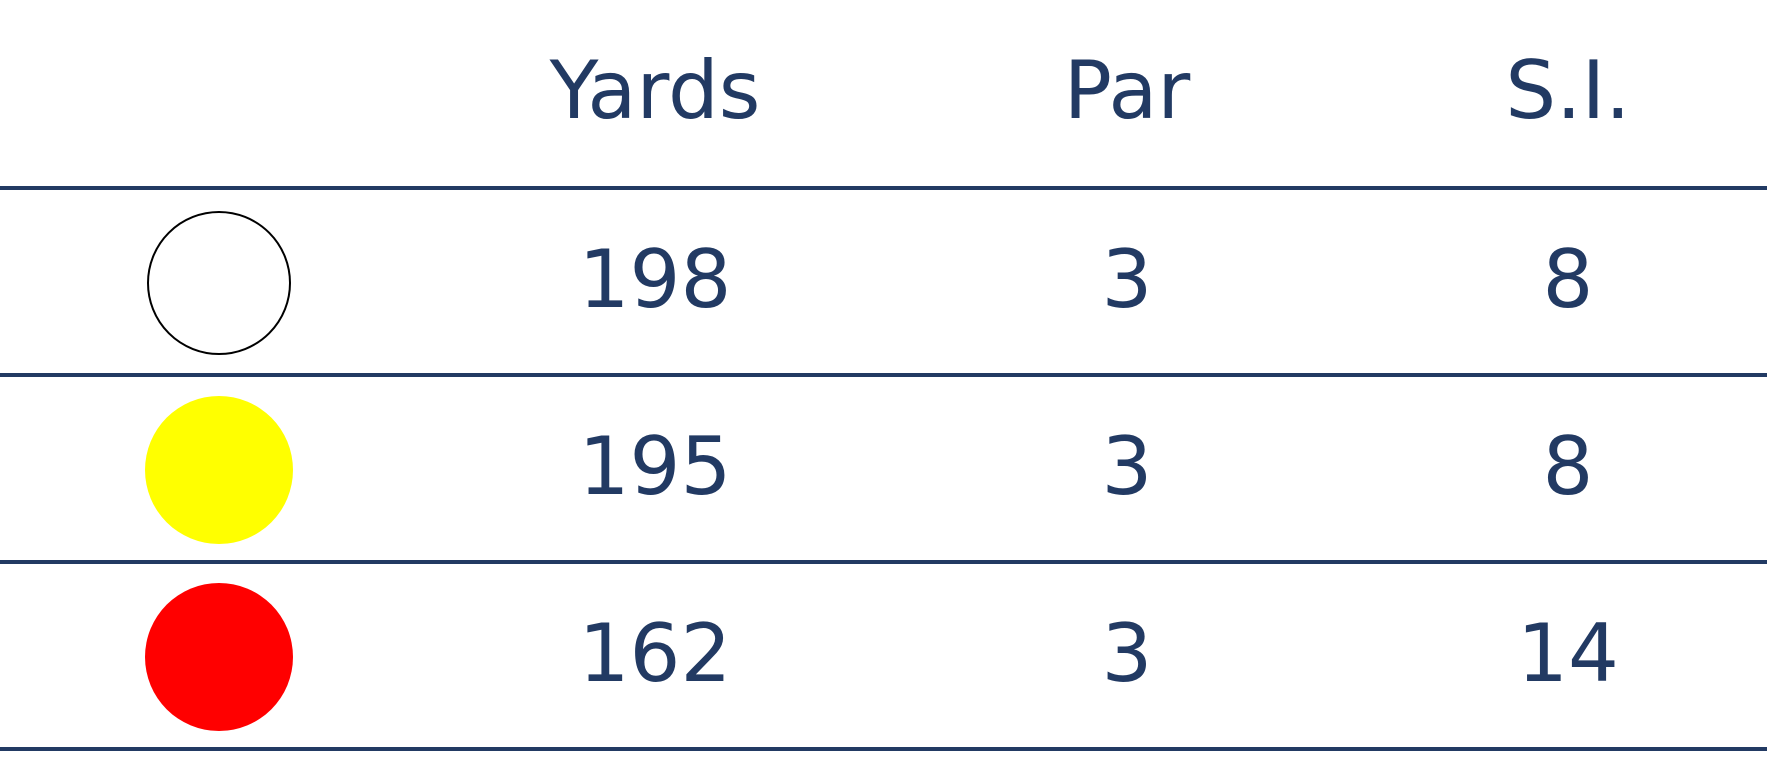 Image resolution: width=1769 pixels, height=765 pixels. Describe the element at coordinates (655, 653) in the screenshot. I see `cell: 162` at that location.